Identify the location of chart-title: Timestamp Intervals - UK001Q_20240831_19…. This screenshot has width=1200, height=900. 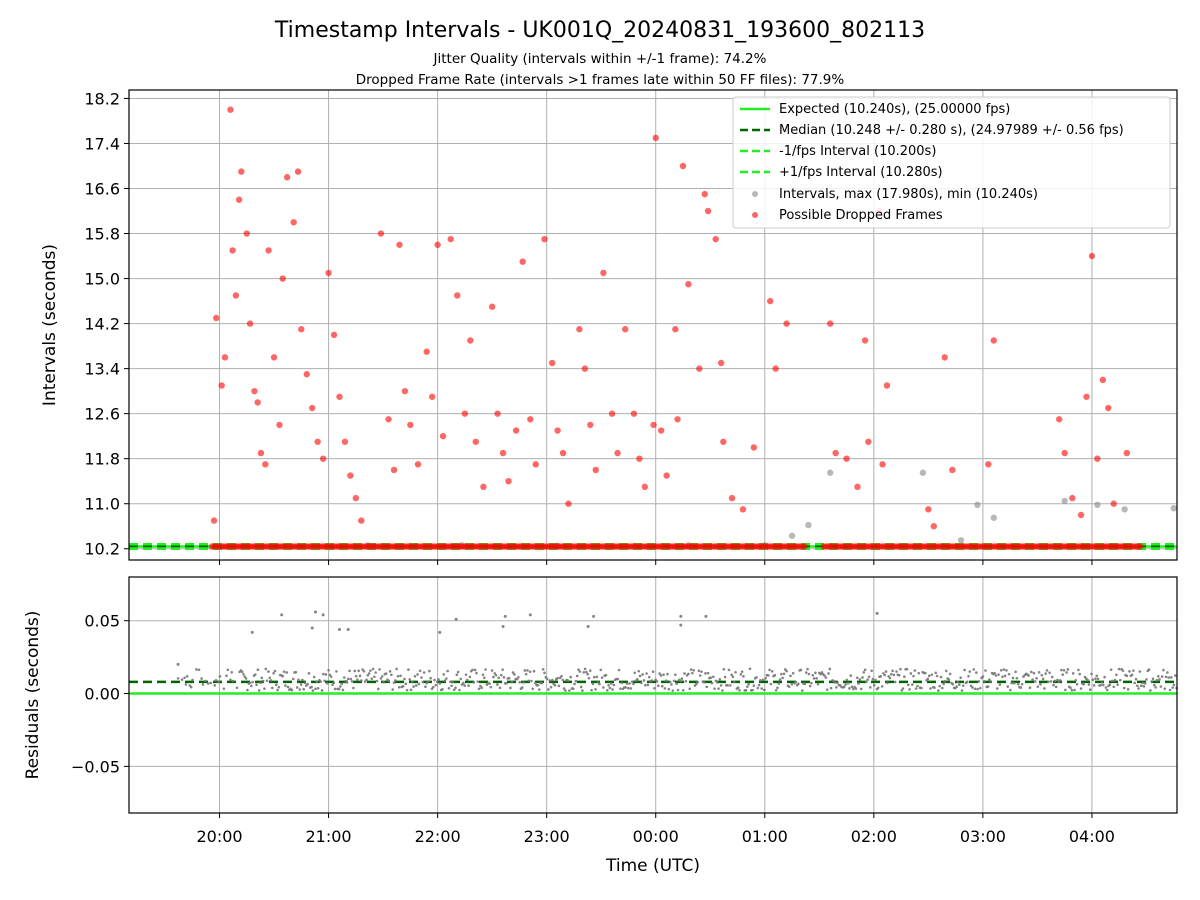
(599, 30).